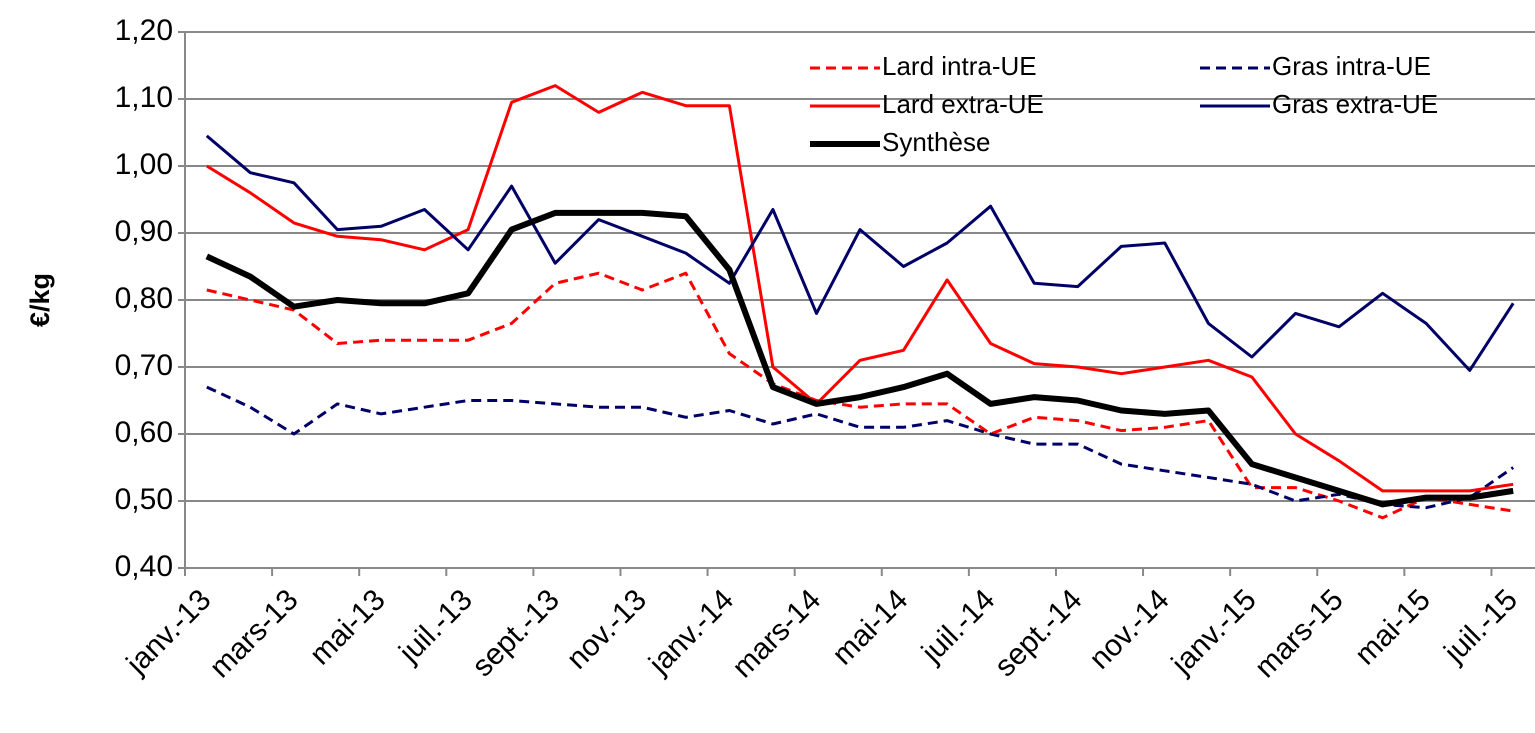 The height and width of the screenshot is (733, 1535). Describe the element at coordinates (1351, 66) in the screenshot. I see `legend-label: Gras intra-UE` at that location.